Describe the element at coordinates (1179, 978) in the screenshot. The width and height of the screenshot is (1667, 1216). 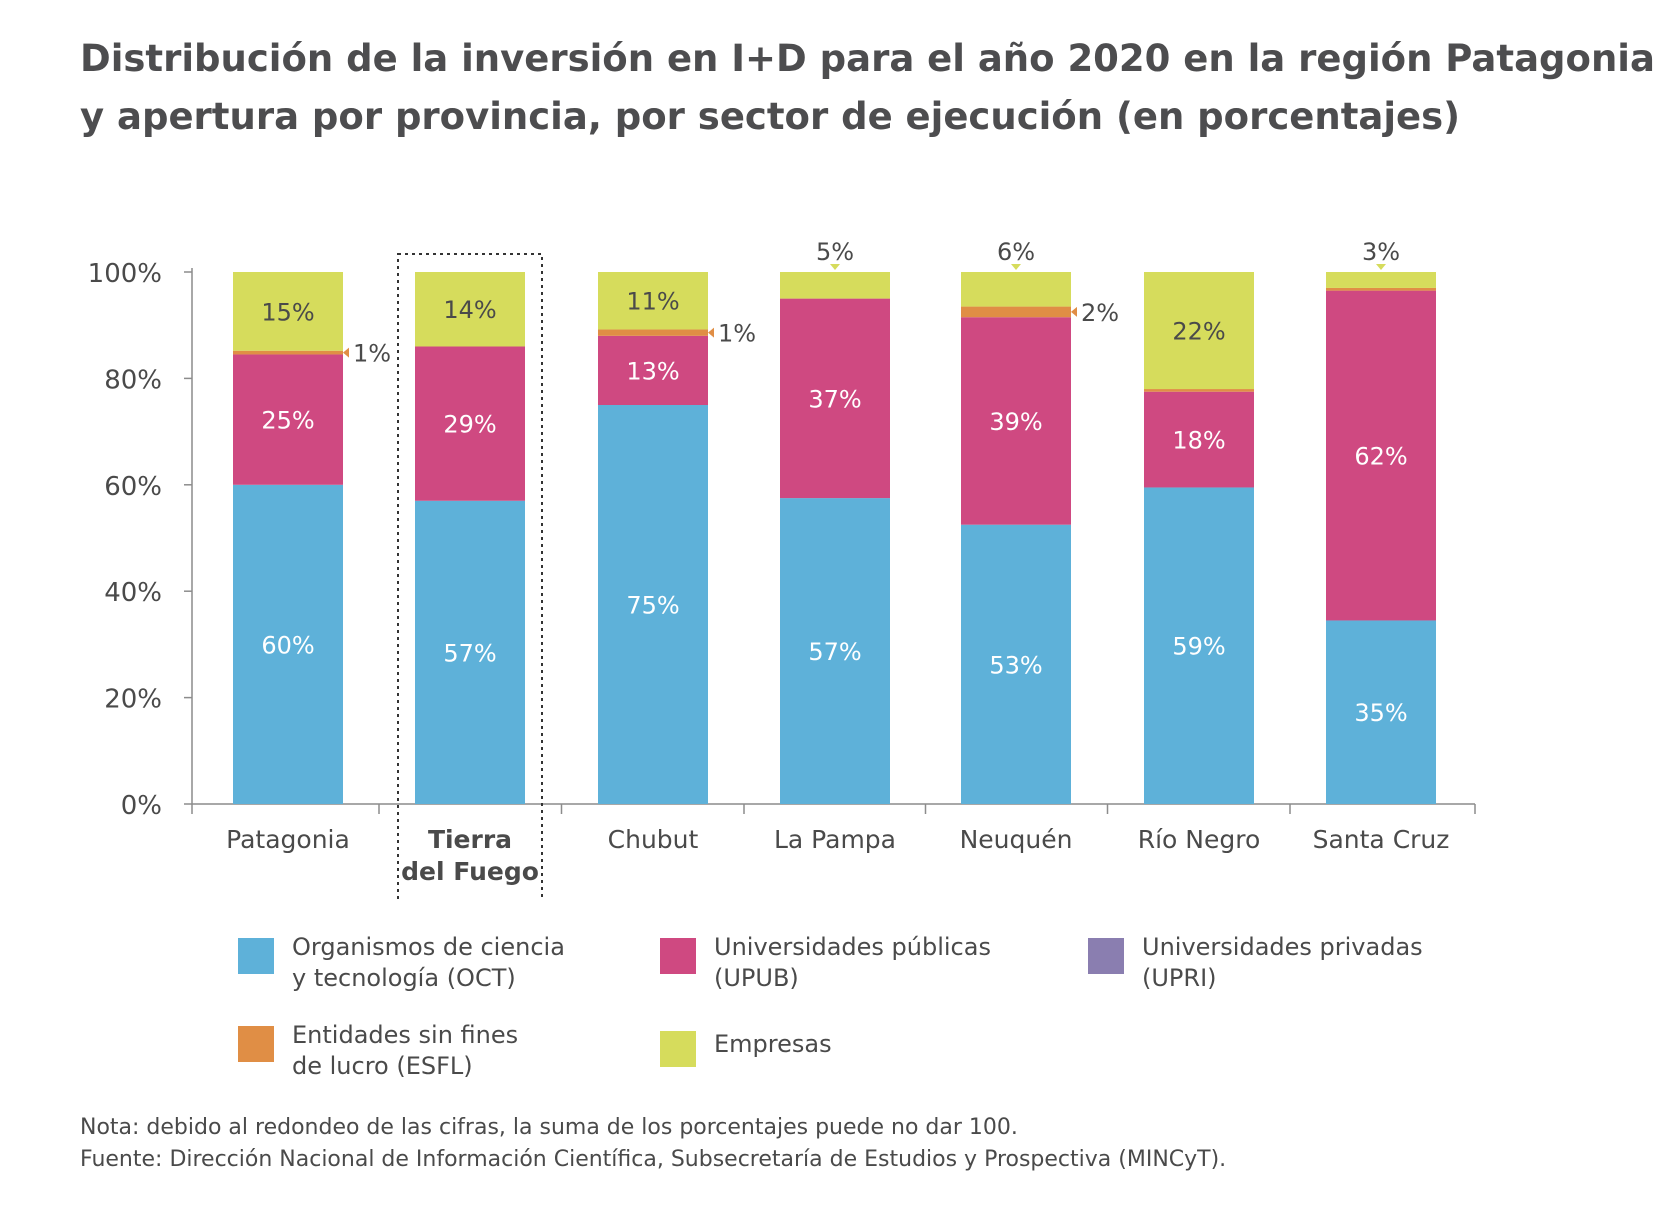
I see `legend-label-line: (UPRI)` at that location.